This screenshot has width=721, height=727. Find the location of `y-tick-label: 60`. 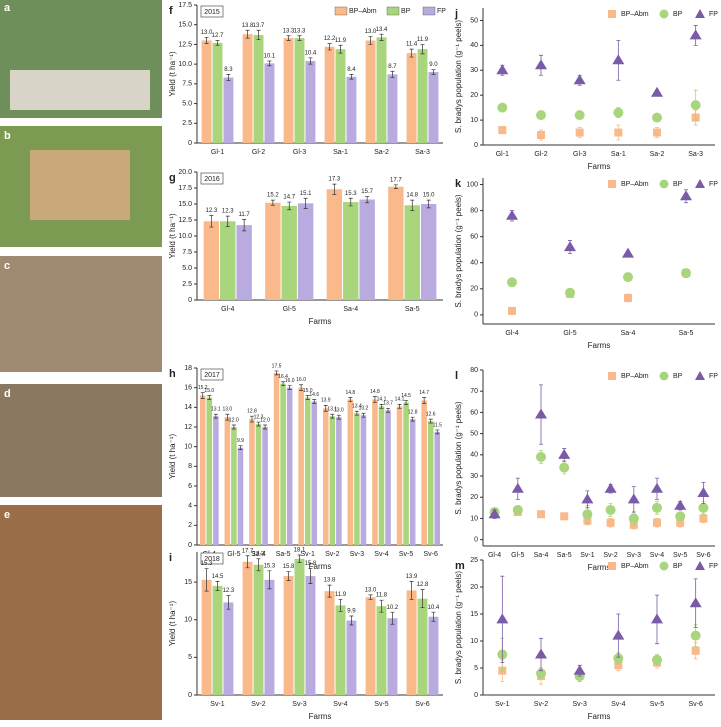

y-tick-label: 60 is located at coordinates (474, 412).